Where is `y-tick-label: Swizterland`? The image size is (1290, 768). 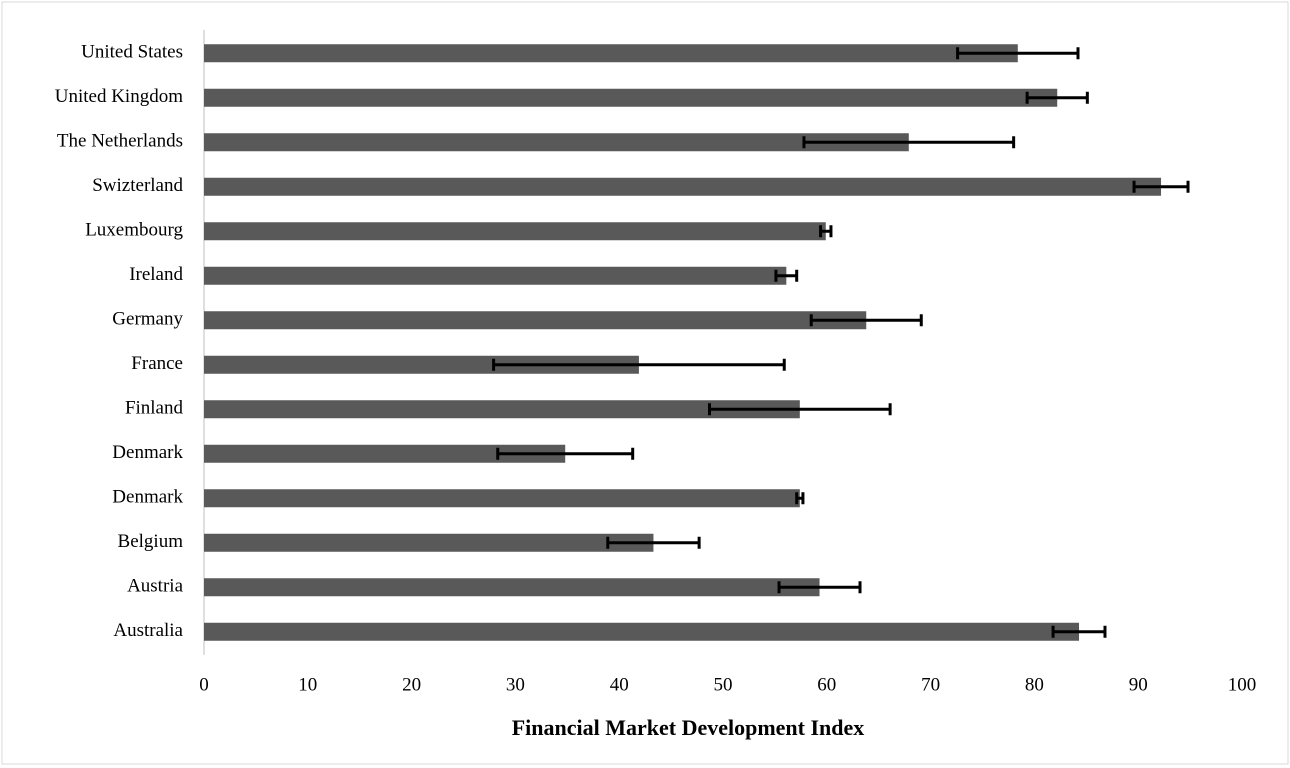
y-tick-label: Swizterland is located at coordinates (137, 185).